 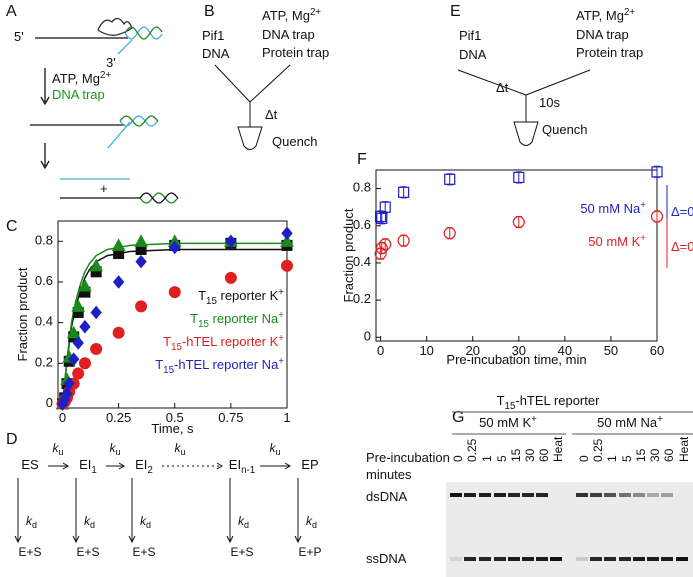 What do you see at coordinates (118, 417) in the screenshot?
I see `x-tick-label: 0.25` at bounding box center [118, 417].